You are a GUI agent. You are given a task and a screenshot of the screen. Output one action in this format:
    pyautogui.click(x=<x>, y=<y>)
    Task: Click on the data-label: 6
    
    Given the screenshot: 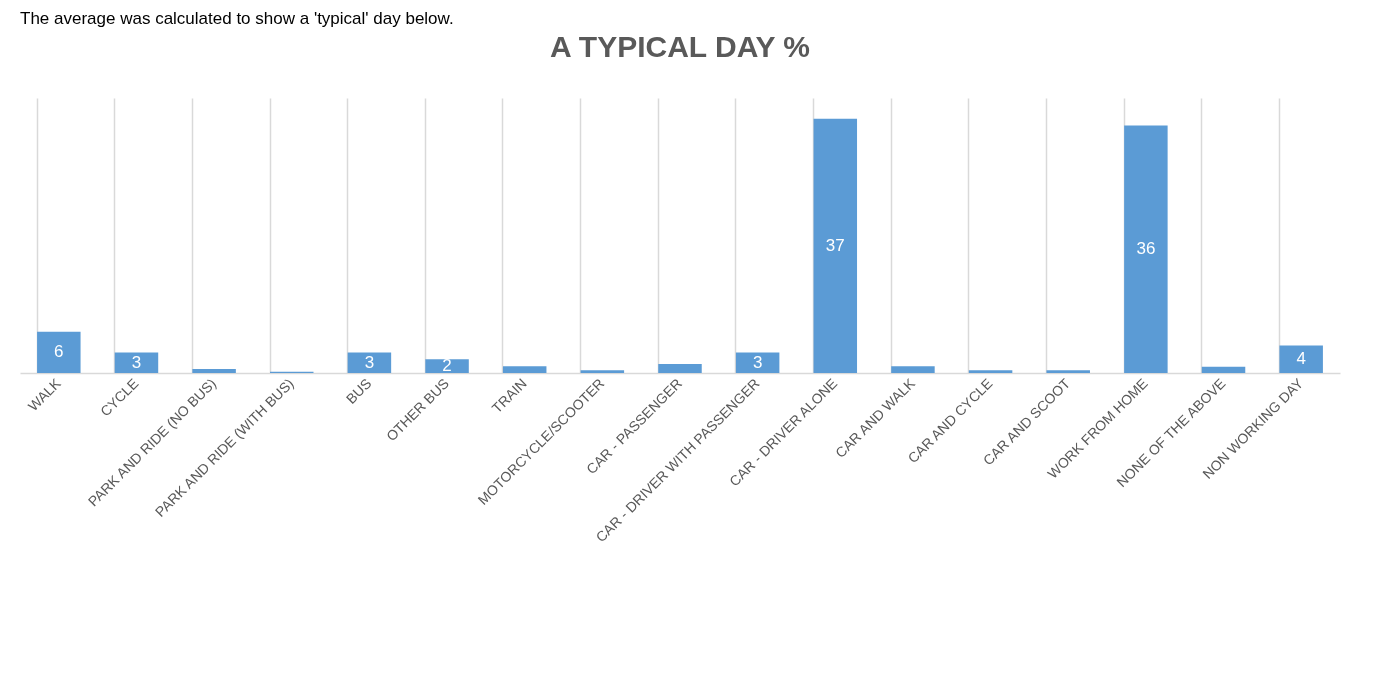 What is the action you would take?
    pyautogui.click(x=59, y=352)
    